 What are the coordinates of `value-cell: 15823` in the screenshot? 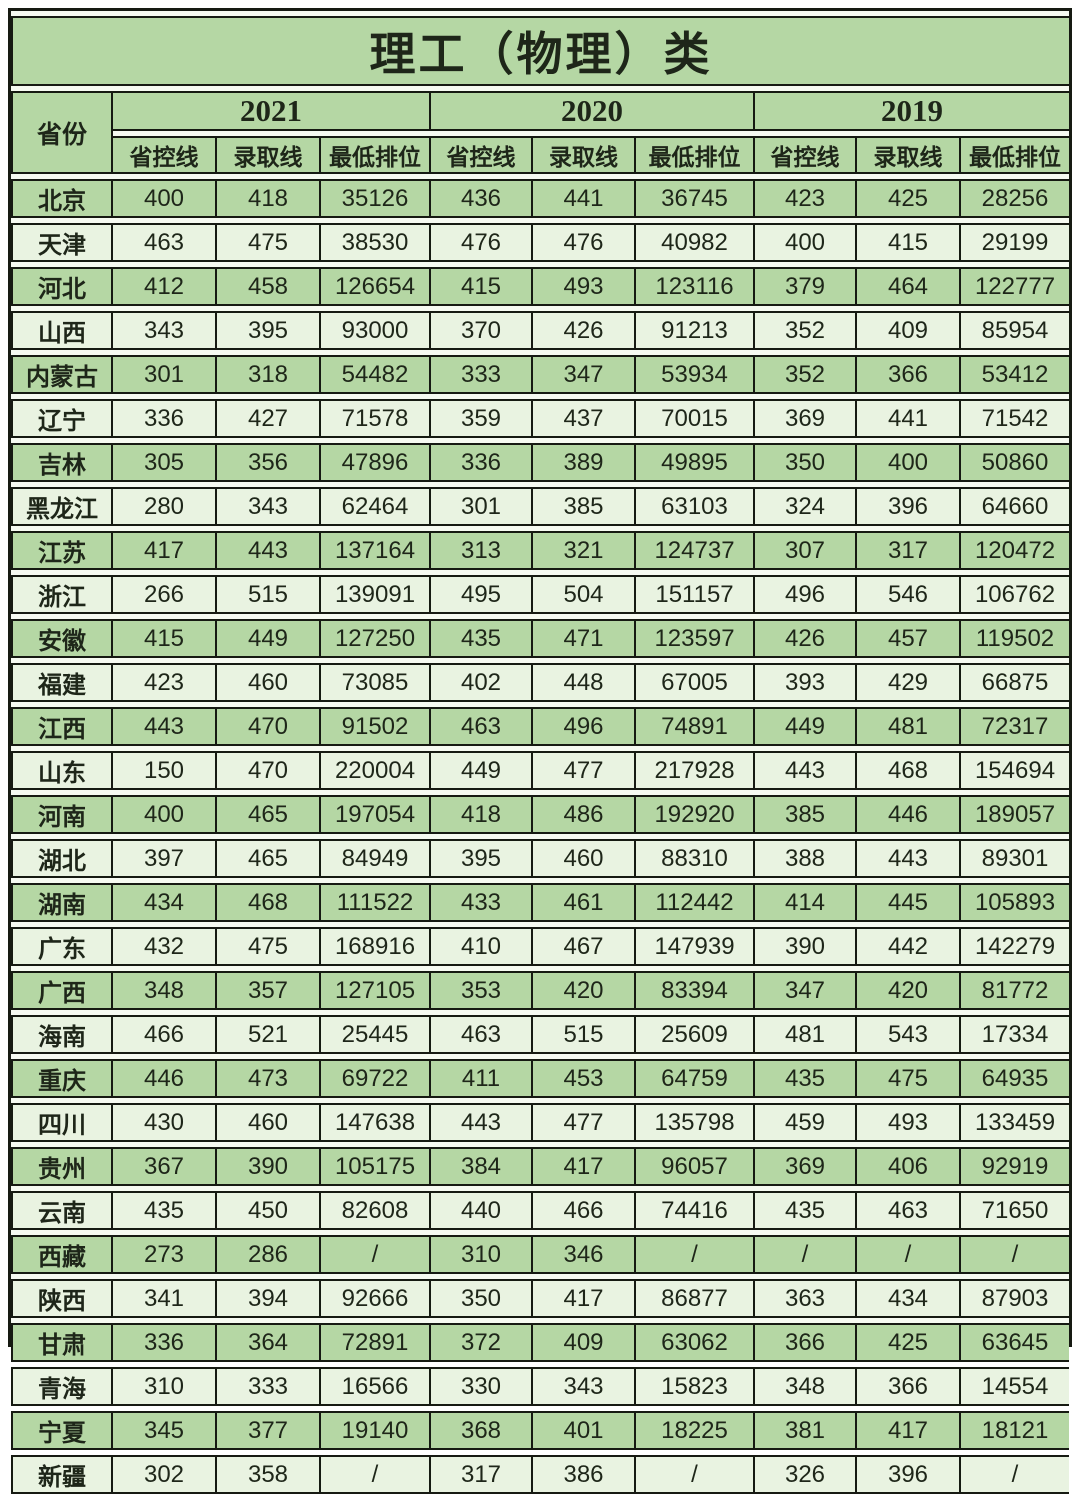 It's located at (695, 1386).